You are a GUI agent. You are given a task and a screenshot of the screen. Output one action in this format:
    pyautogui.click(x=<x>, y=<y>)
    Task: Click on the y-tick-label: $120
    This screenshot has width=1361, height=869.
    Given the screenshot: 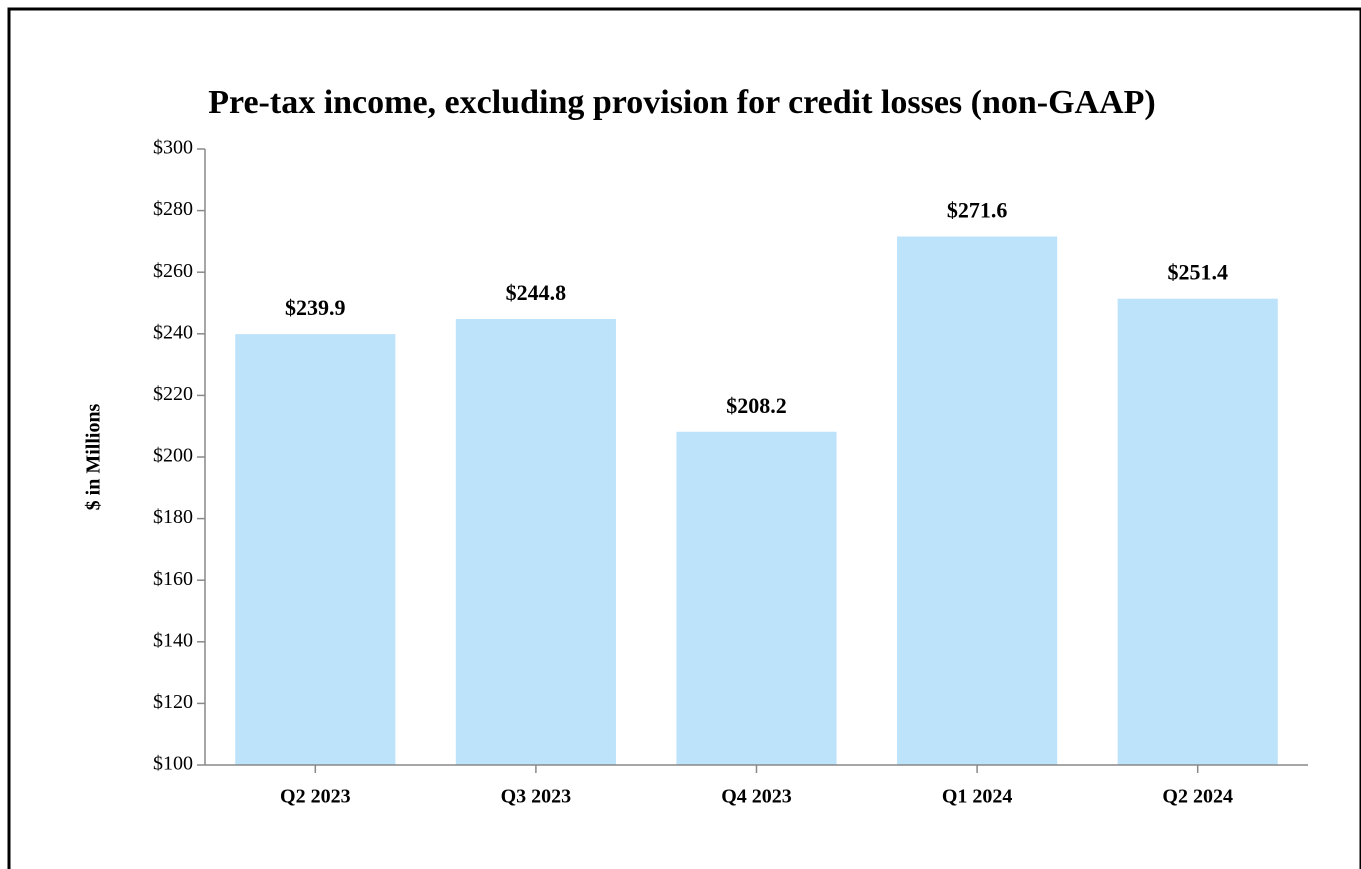 What is the action you would take?
    pyautogui.click(x=173, y=702)
    